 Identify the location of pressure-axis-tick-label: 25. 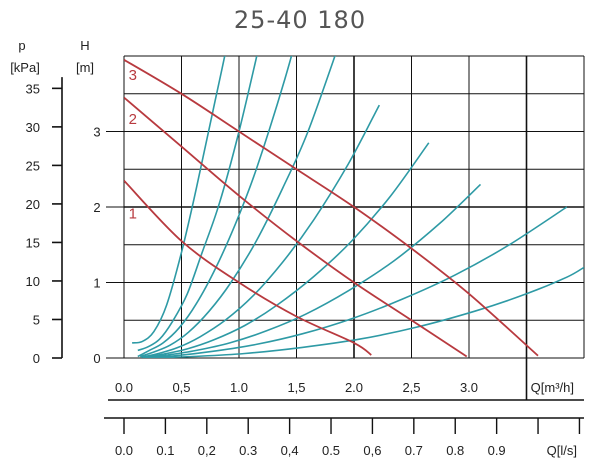
(33, 165).